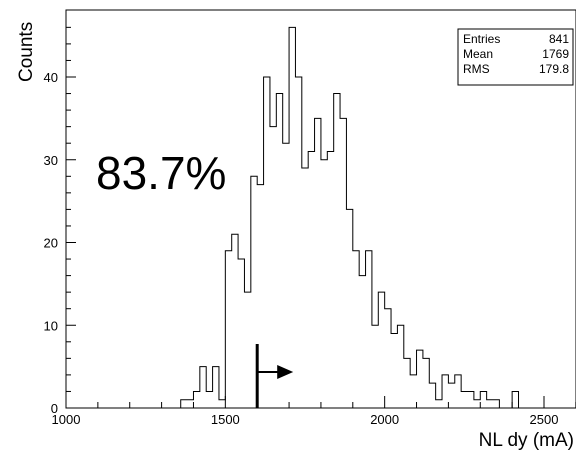 The width and height of the screenshot is (576, 453). Describe the element at coordinates (481, 39) in the screenshot. I see `stat-name: Entries` at that location.